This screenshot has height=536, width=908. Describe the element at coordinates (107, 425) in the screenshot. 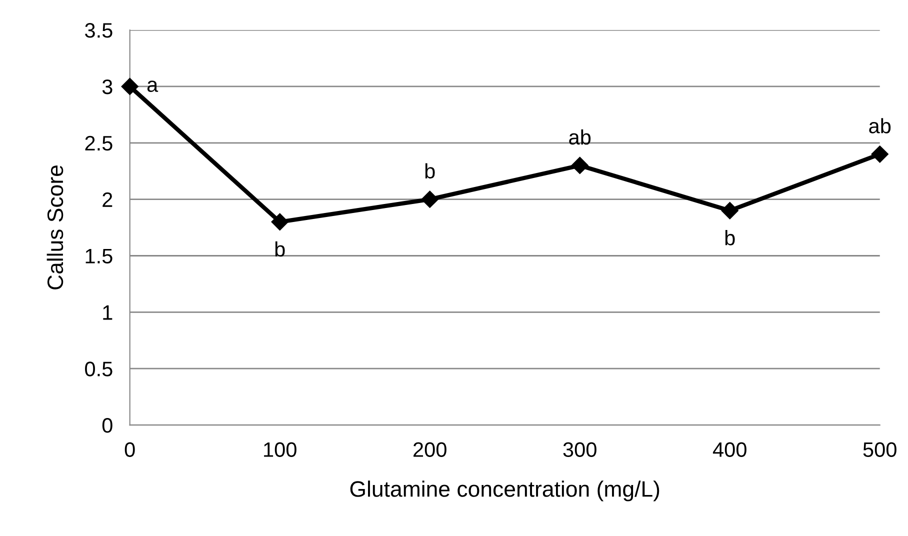

I see `y-tick-label: 0` at that location.